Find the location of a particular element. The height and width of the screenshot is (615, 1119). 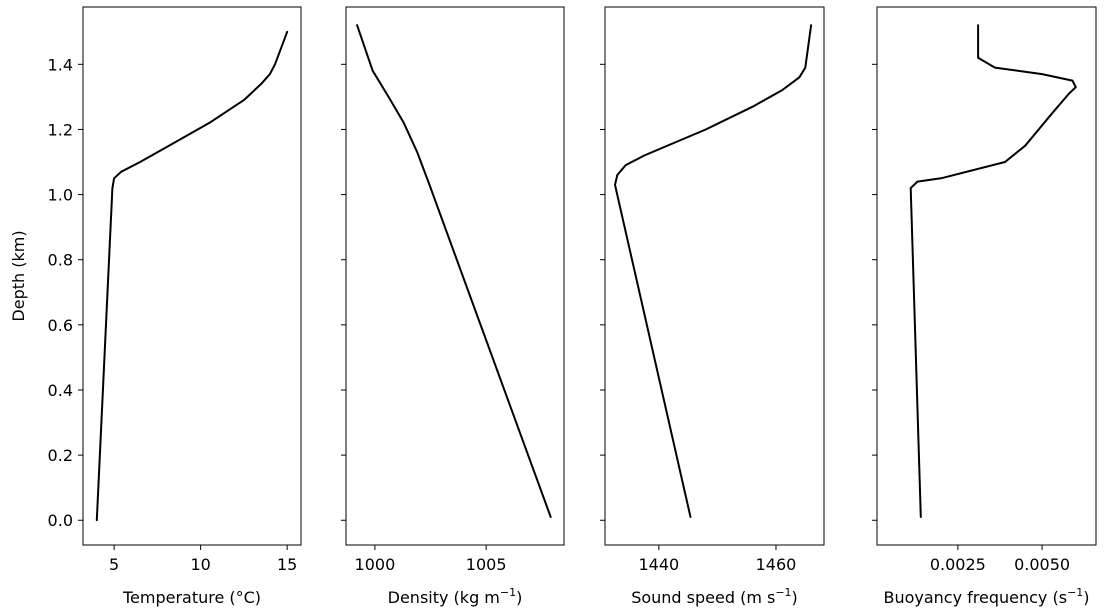

y-tick-label: 1.2 is located at coordinates (60, 129).